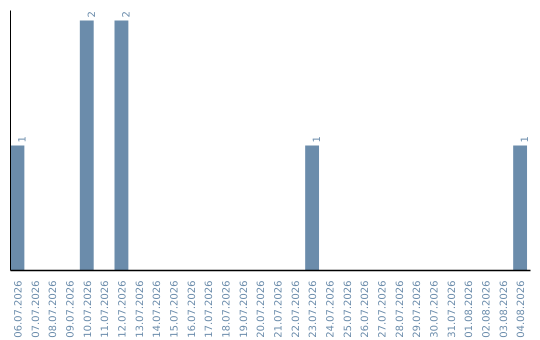 This screenshot has width=540, height=340. I want to click on x-tick-label: 21.07.2026, so click(278, 309).